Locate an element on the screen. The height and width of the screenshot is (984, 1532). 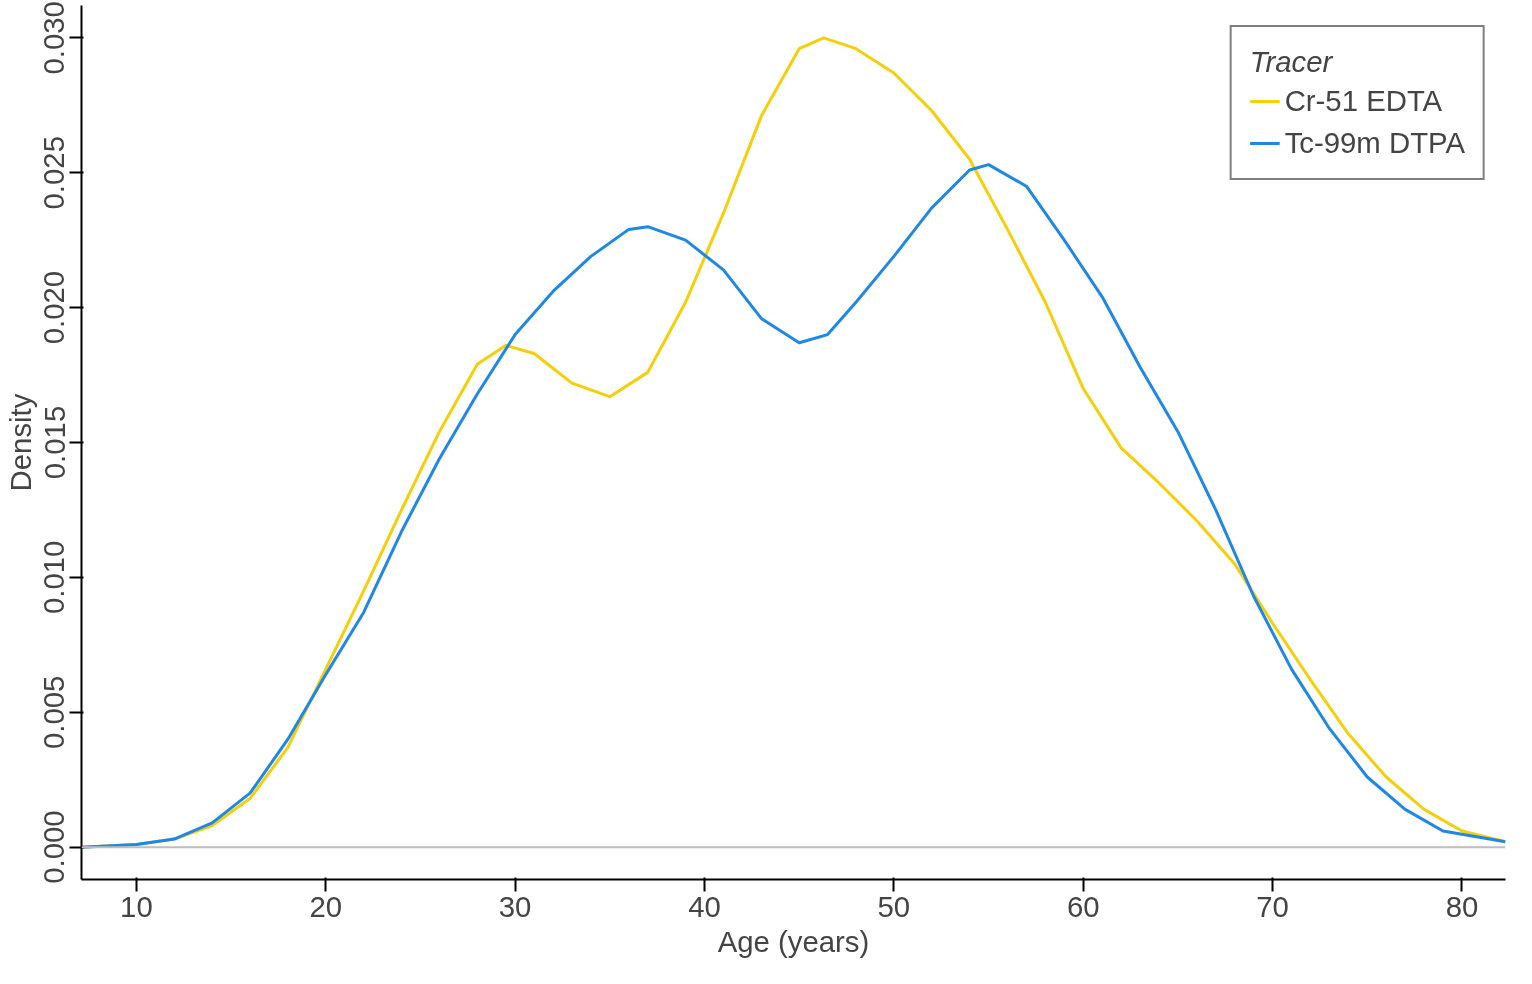
legend-label: Cr-51 EDTA is located at coordinates (1363, 101).